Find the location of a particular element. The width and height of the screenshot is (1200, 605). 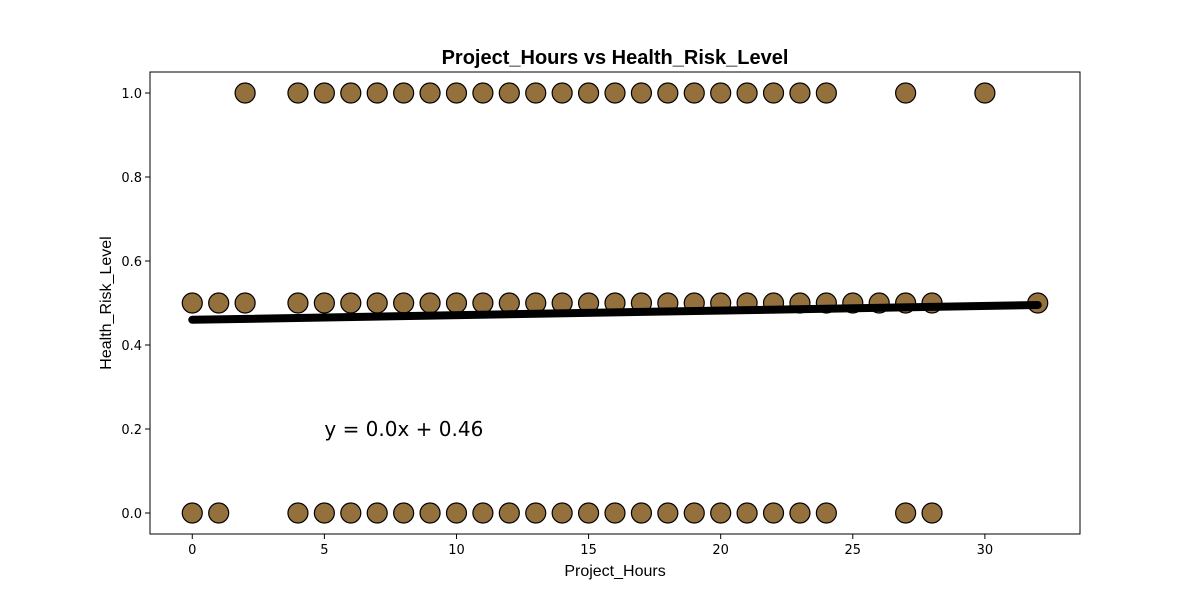

regression-equation: y = 0.0x + 0.46 is located at coordinates (403, 429).